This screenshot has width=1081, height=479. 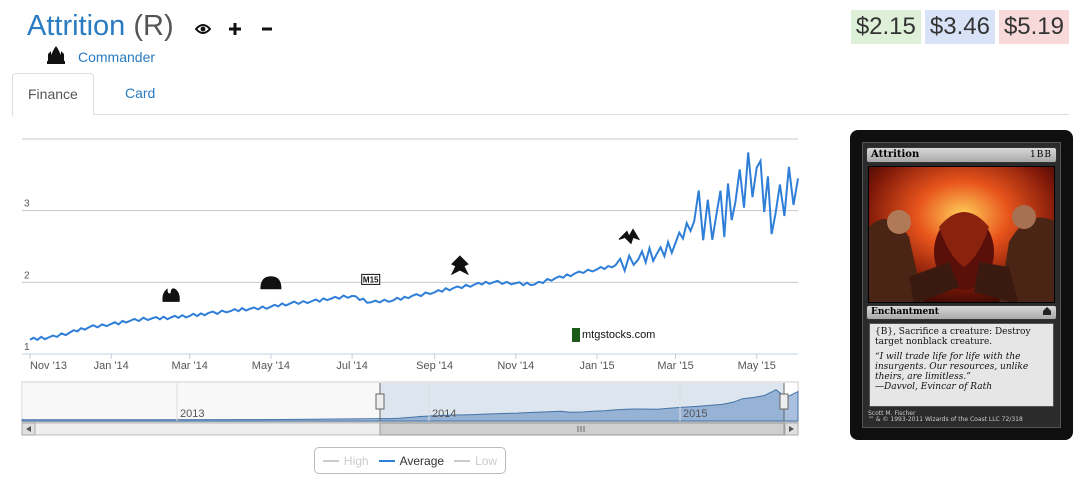 What do you see at coordinates (540, 94) in the screenshot?
I see `tab-bar: Finance Card` at bounding box center [540, 94].